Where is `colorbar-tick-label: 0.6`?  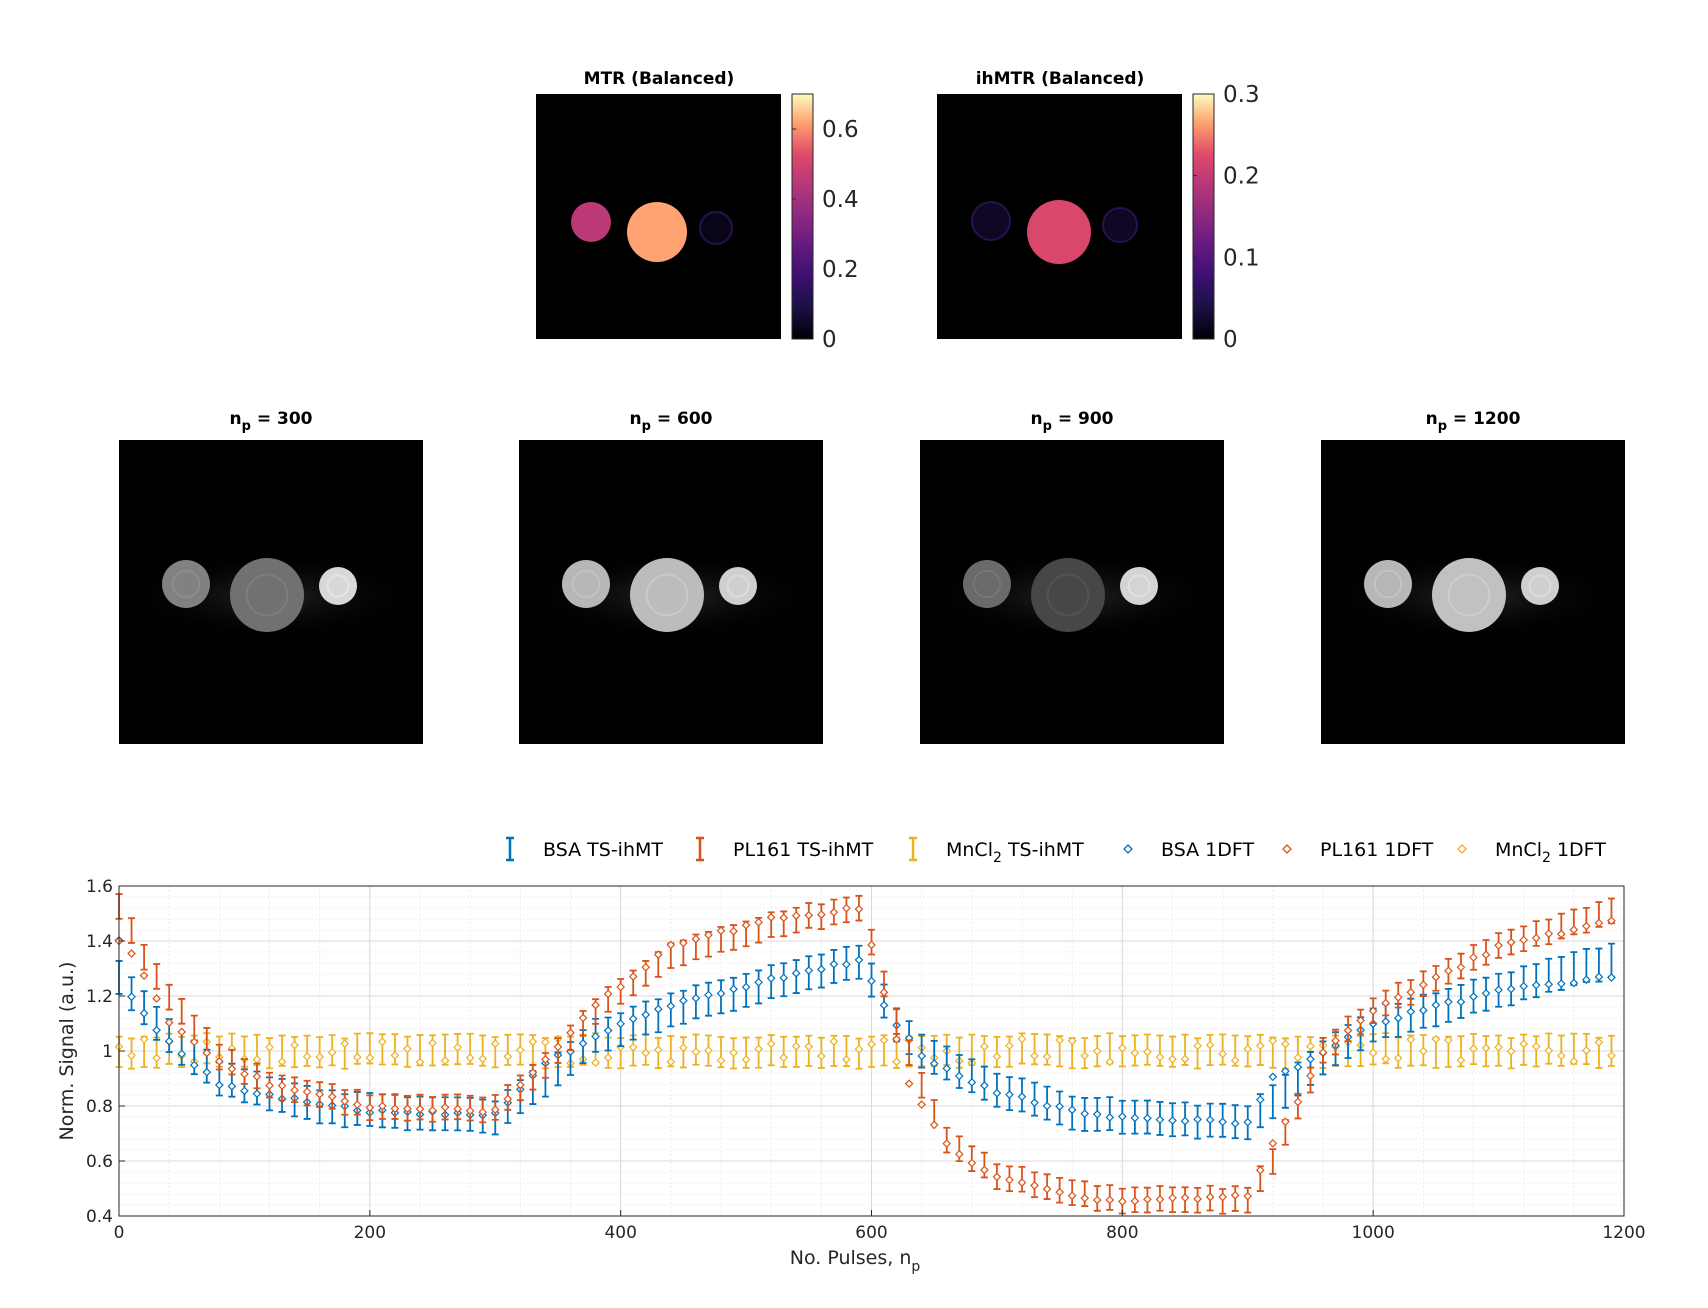
colorbar-tick-label: 0.6 is located at coordinates (840, 130).